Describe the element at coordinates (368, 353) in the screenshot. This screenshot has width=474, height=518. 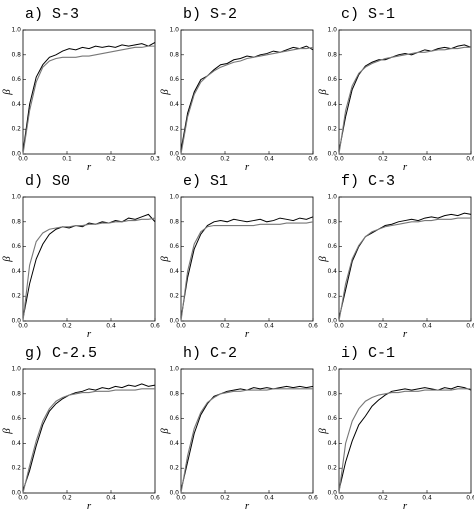
I see `panel-title: i) C-1` at that location.